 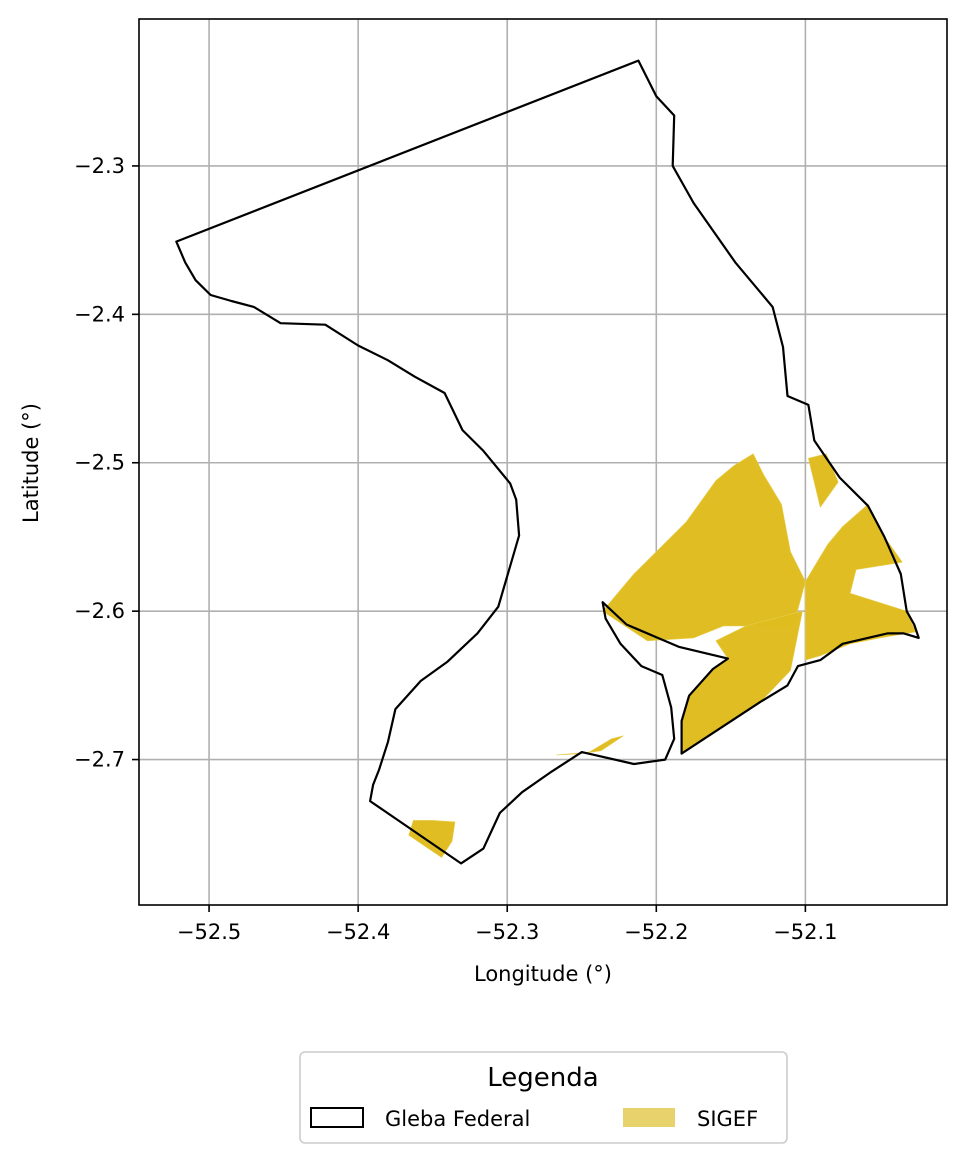 What do you see at coordinates (31, 463) in the screenshot?
I see `y-axis-label: Latitude (°)` at bounding box center [31, 463].